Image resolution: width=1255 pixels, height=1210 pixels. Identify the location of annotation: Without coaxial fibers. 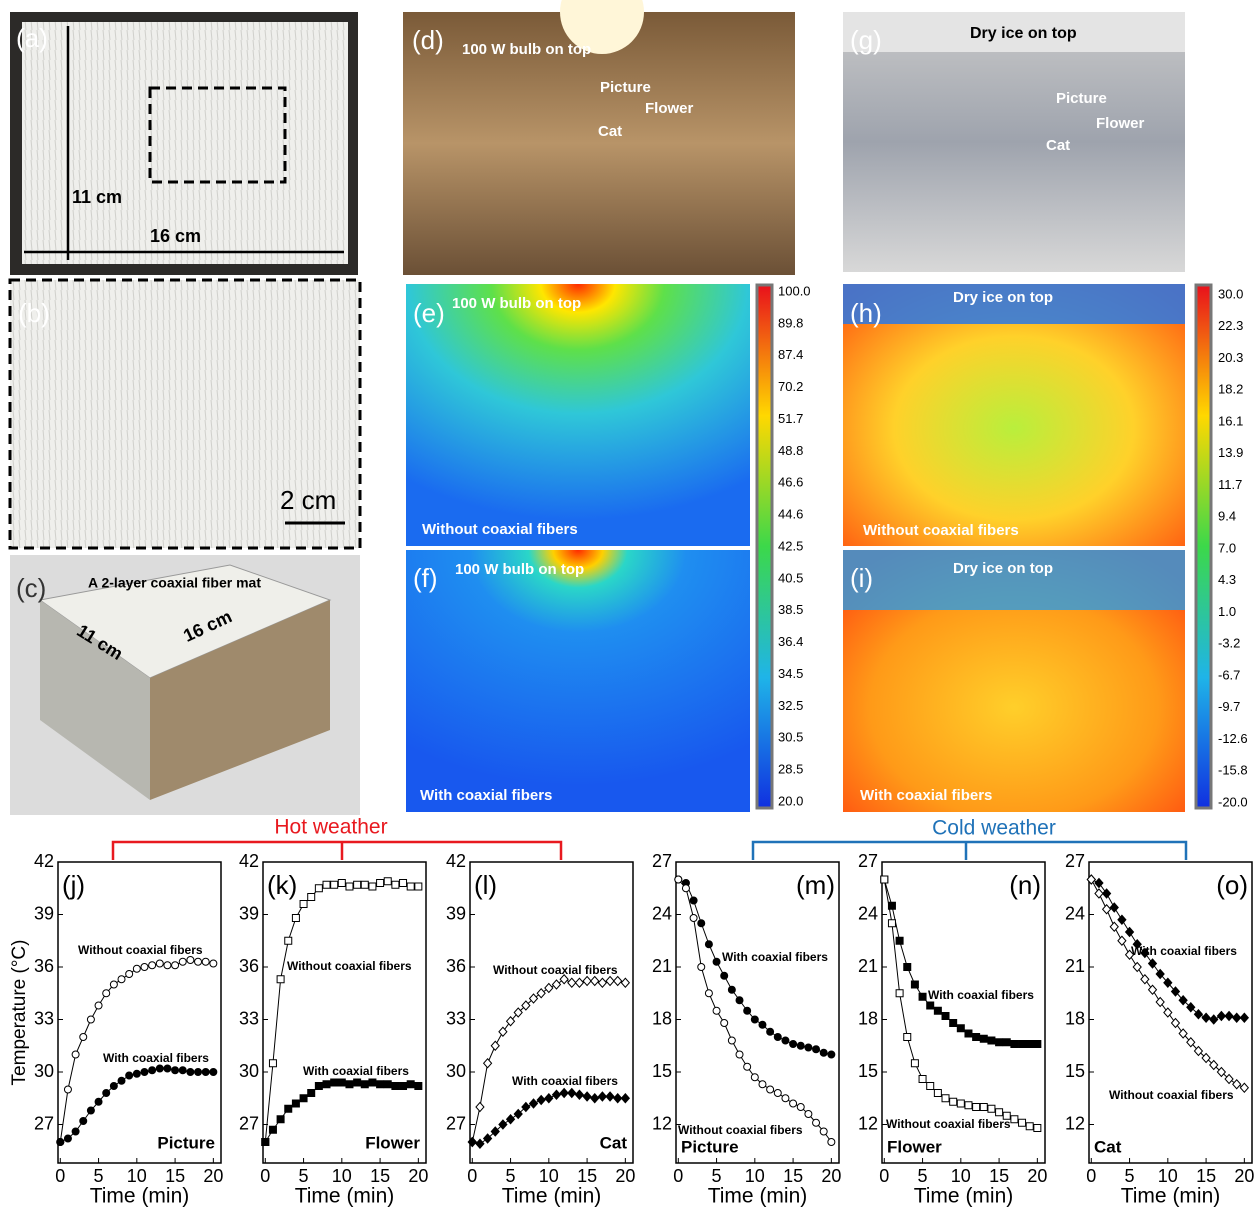
(500, 529).